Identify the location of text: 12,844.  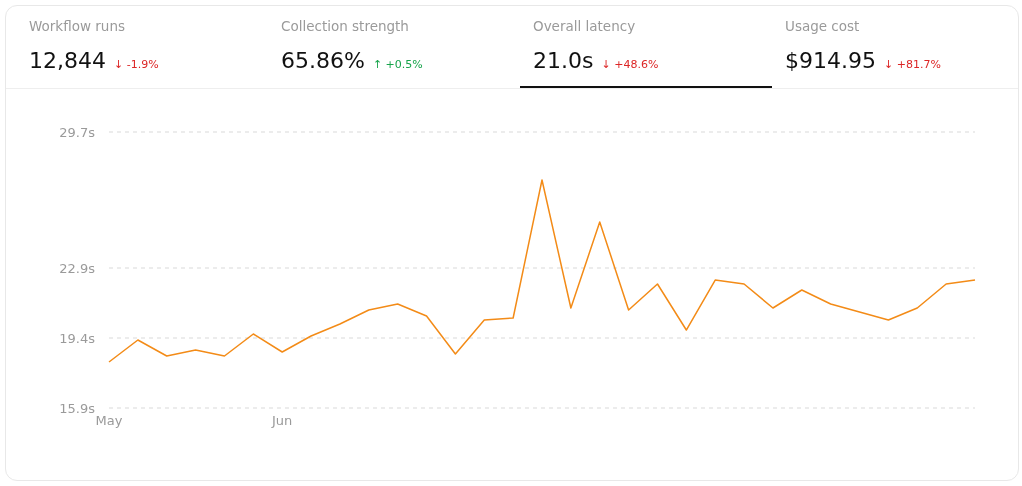
(67, 60).